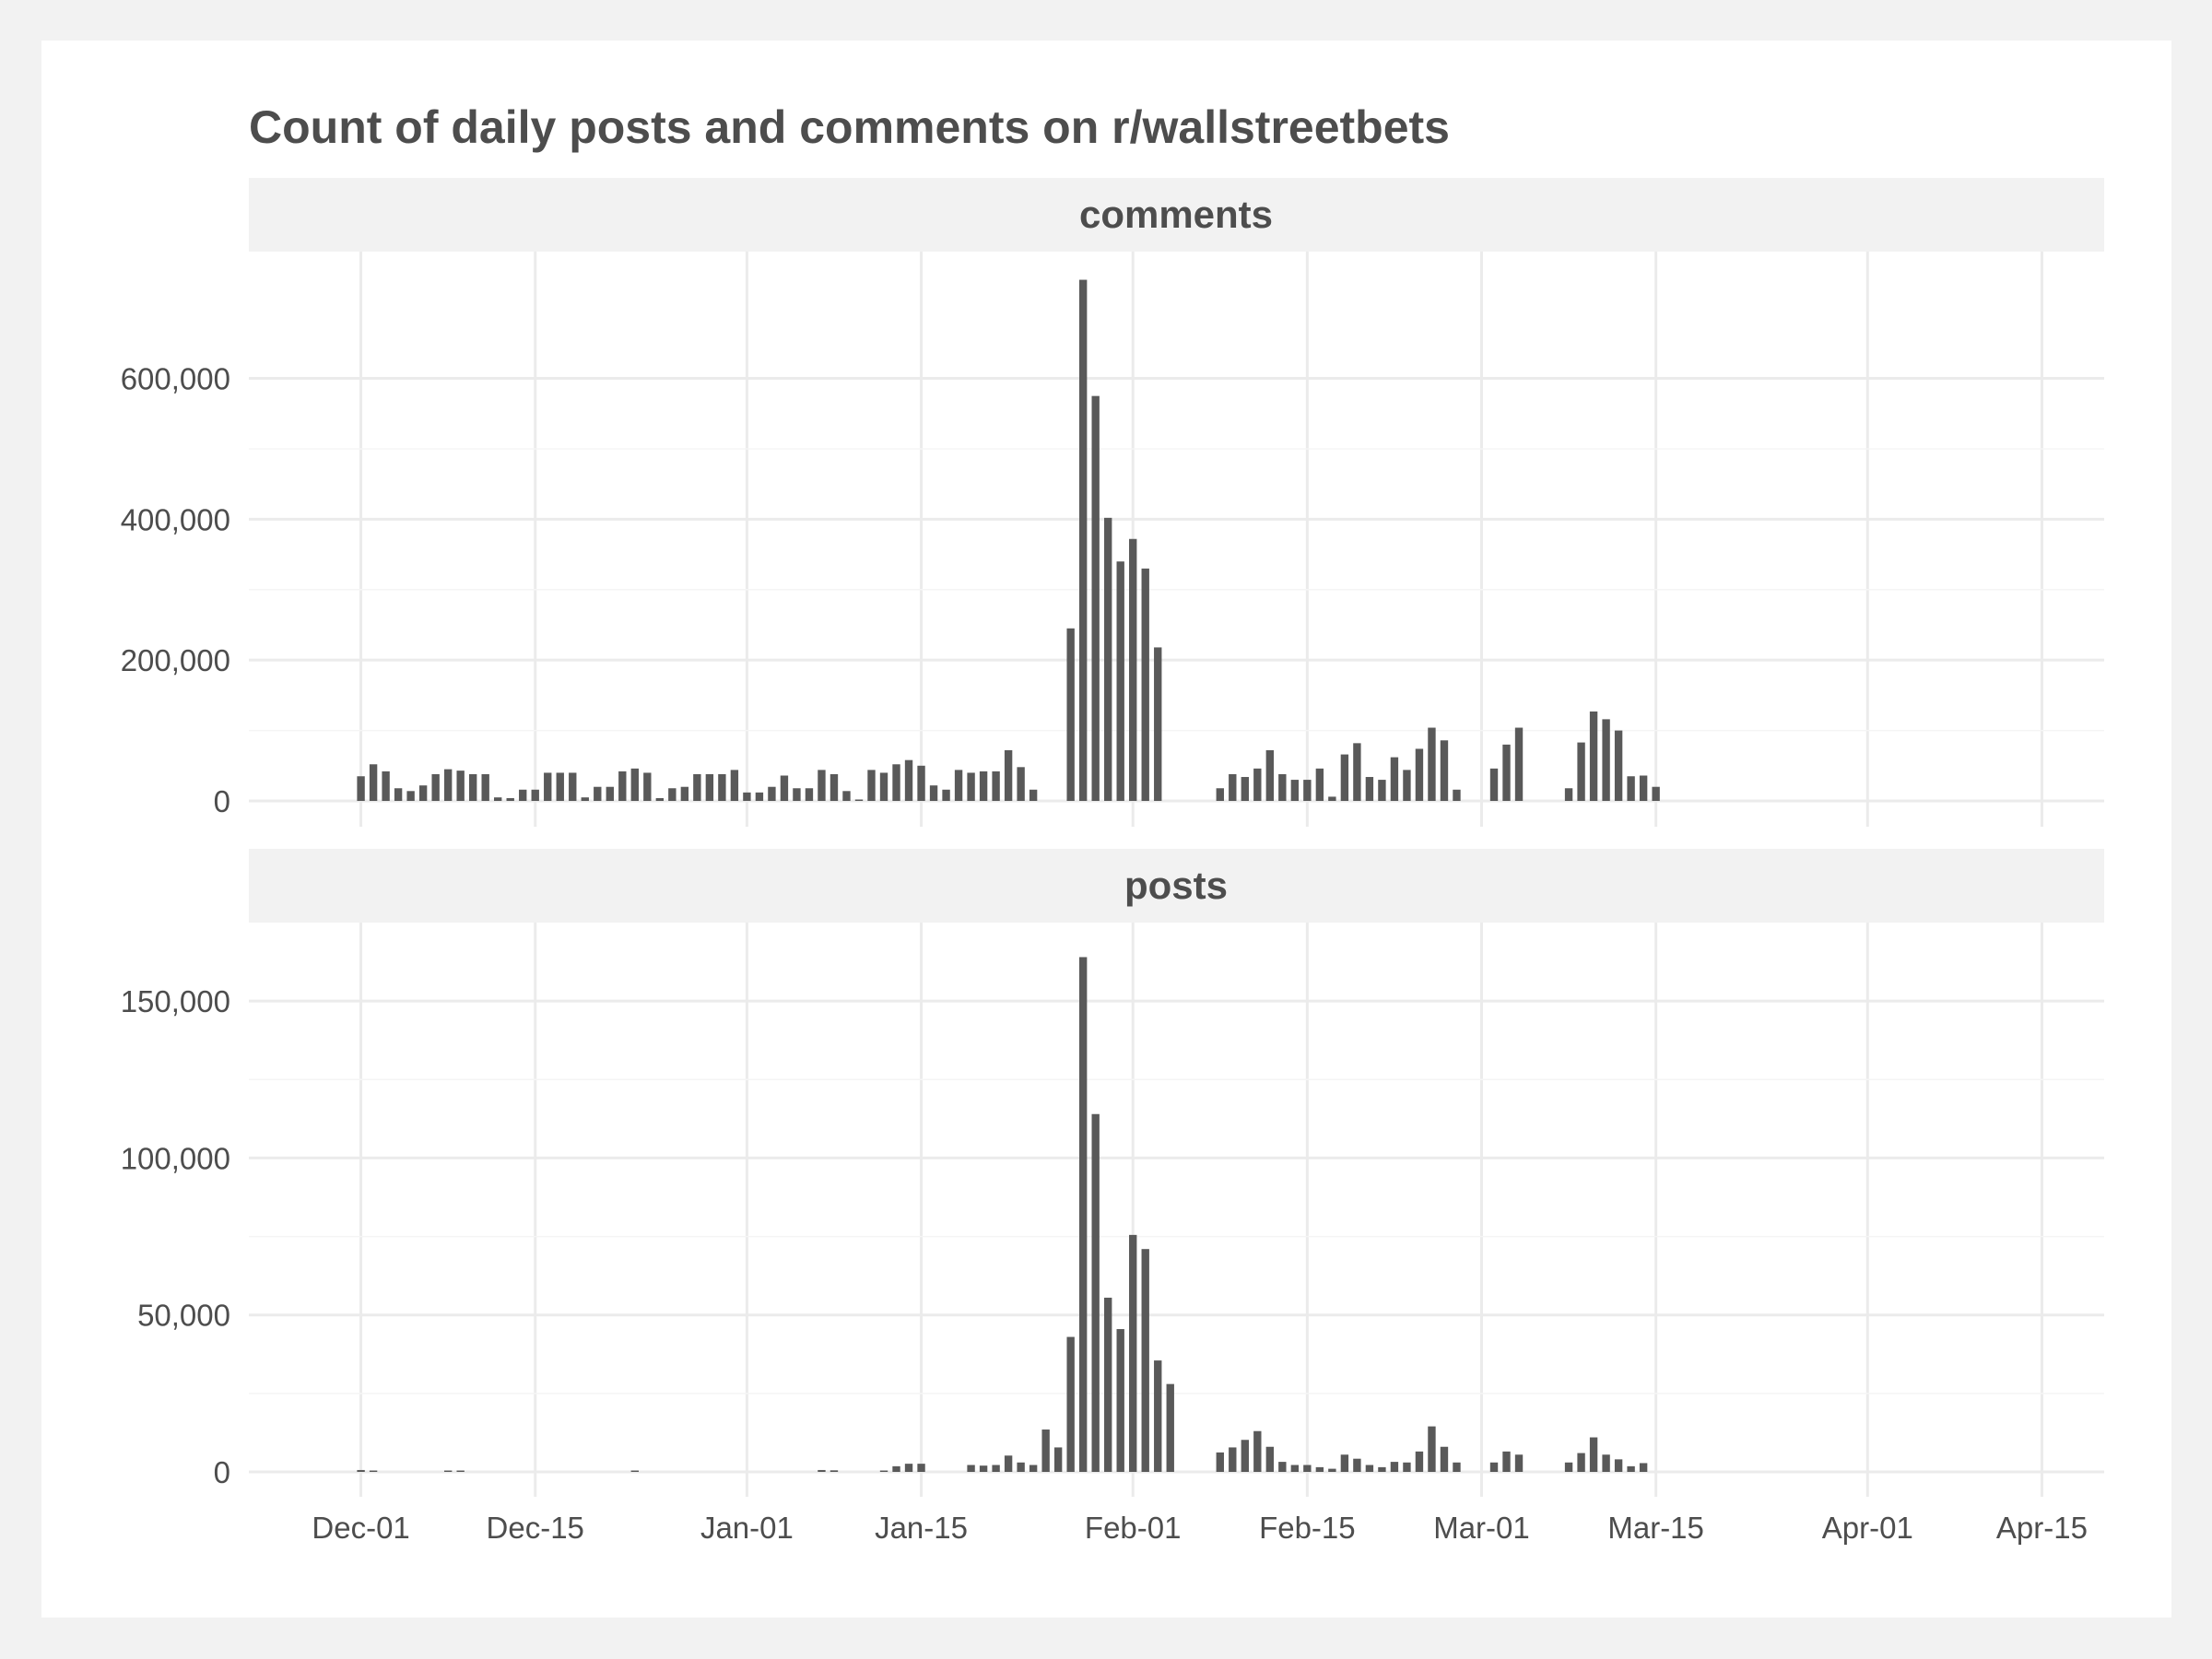 Image resolution: width=2212 pixels, height=1659 pixels. I want to click on x-tick-label: Dec-15, so click(535, 1528).